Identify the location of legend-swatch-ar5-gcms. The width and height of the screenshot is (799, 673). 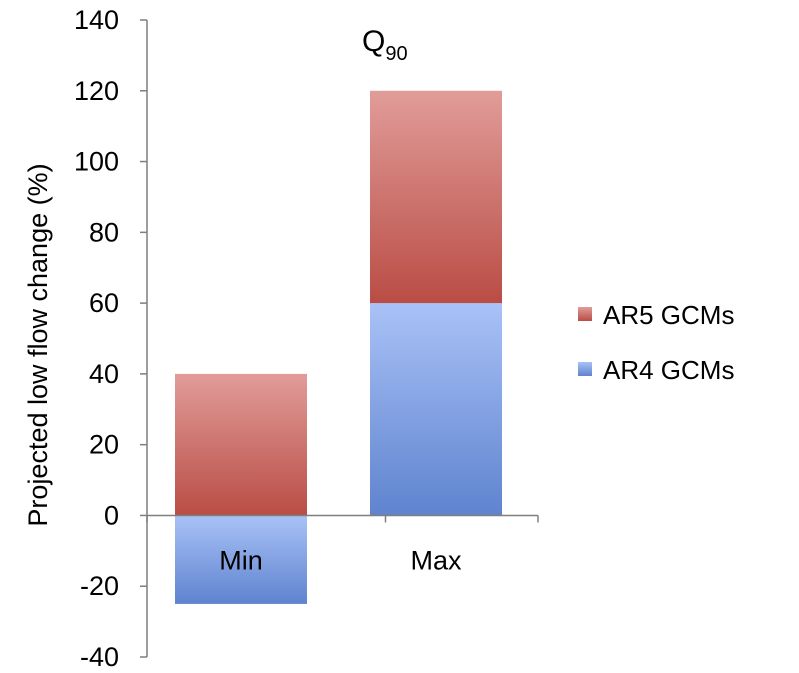
(585, 314).